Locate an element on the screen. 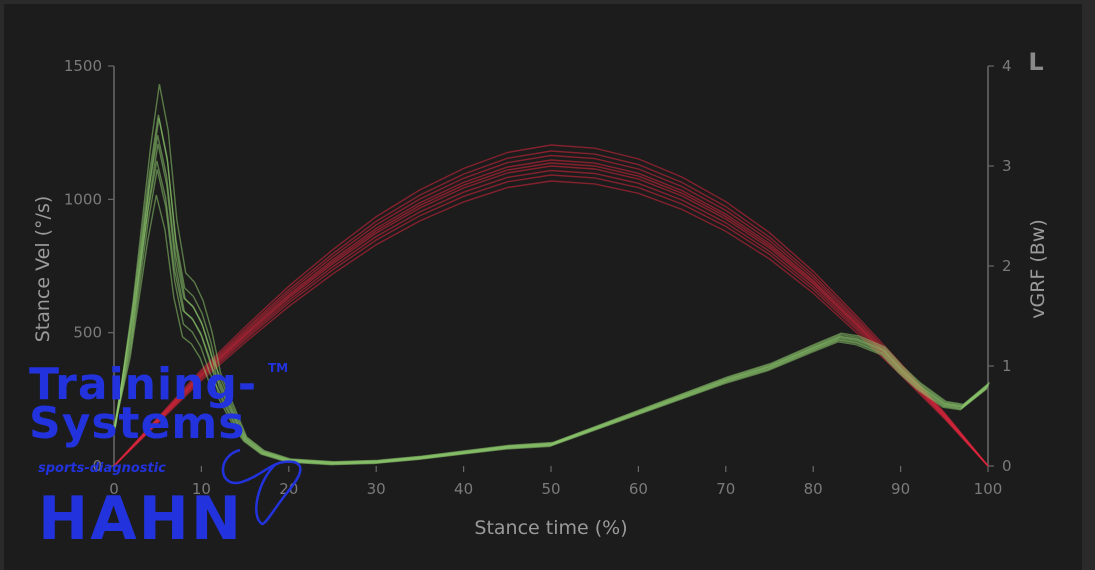 This screenshot has width=1095, height=570. y-right-tick-label: 3 is located at coordinates (1007, 166).